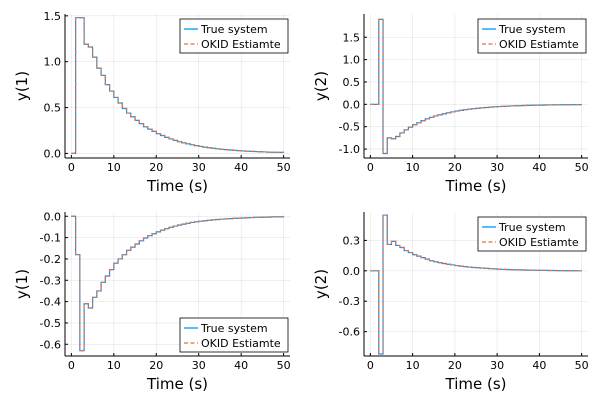 The width and height of the screenshot is (600, 400). I want to click on y-tick-label: -0.4, so click(50, 302).